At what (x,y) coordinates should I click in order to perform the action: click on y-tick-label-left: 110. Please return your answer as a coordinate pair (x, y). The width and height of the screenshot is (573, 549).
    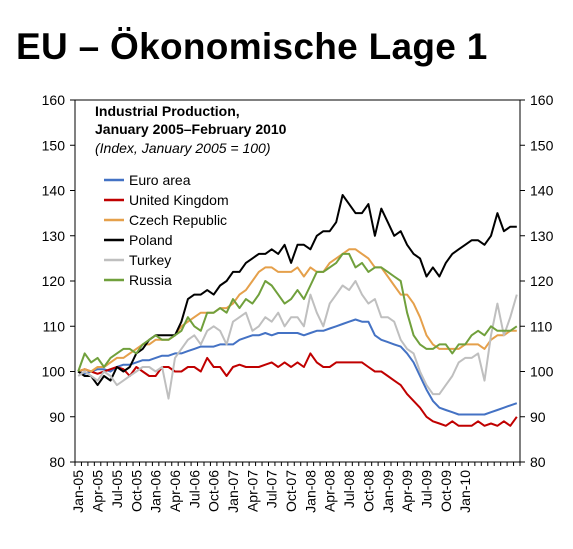
    Looking at the image, I should click on (54, 326).